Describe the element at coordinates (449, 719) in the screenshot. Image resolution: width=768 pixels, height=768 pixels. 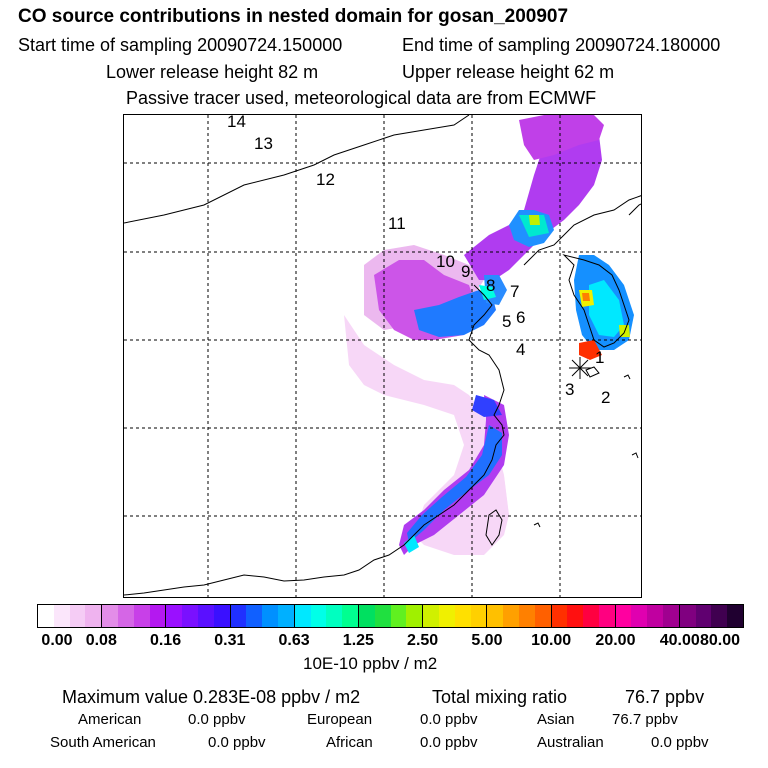
I see `european-value: 0.0 ppbv` at that location.